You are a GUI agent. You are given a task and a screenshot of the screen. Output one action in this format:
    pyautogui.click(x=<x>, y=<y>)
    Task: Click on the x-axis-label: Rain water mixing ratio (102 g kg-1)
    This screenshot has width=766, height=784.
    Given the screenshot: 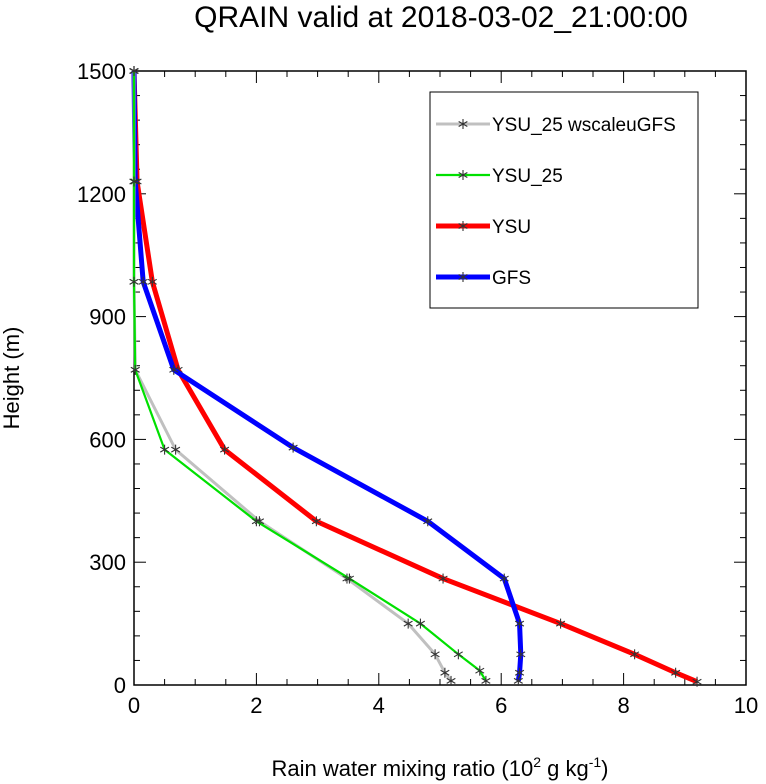 What is the action you would take?
    pyautogui.click(x=440, y=767)
    